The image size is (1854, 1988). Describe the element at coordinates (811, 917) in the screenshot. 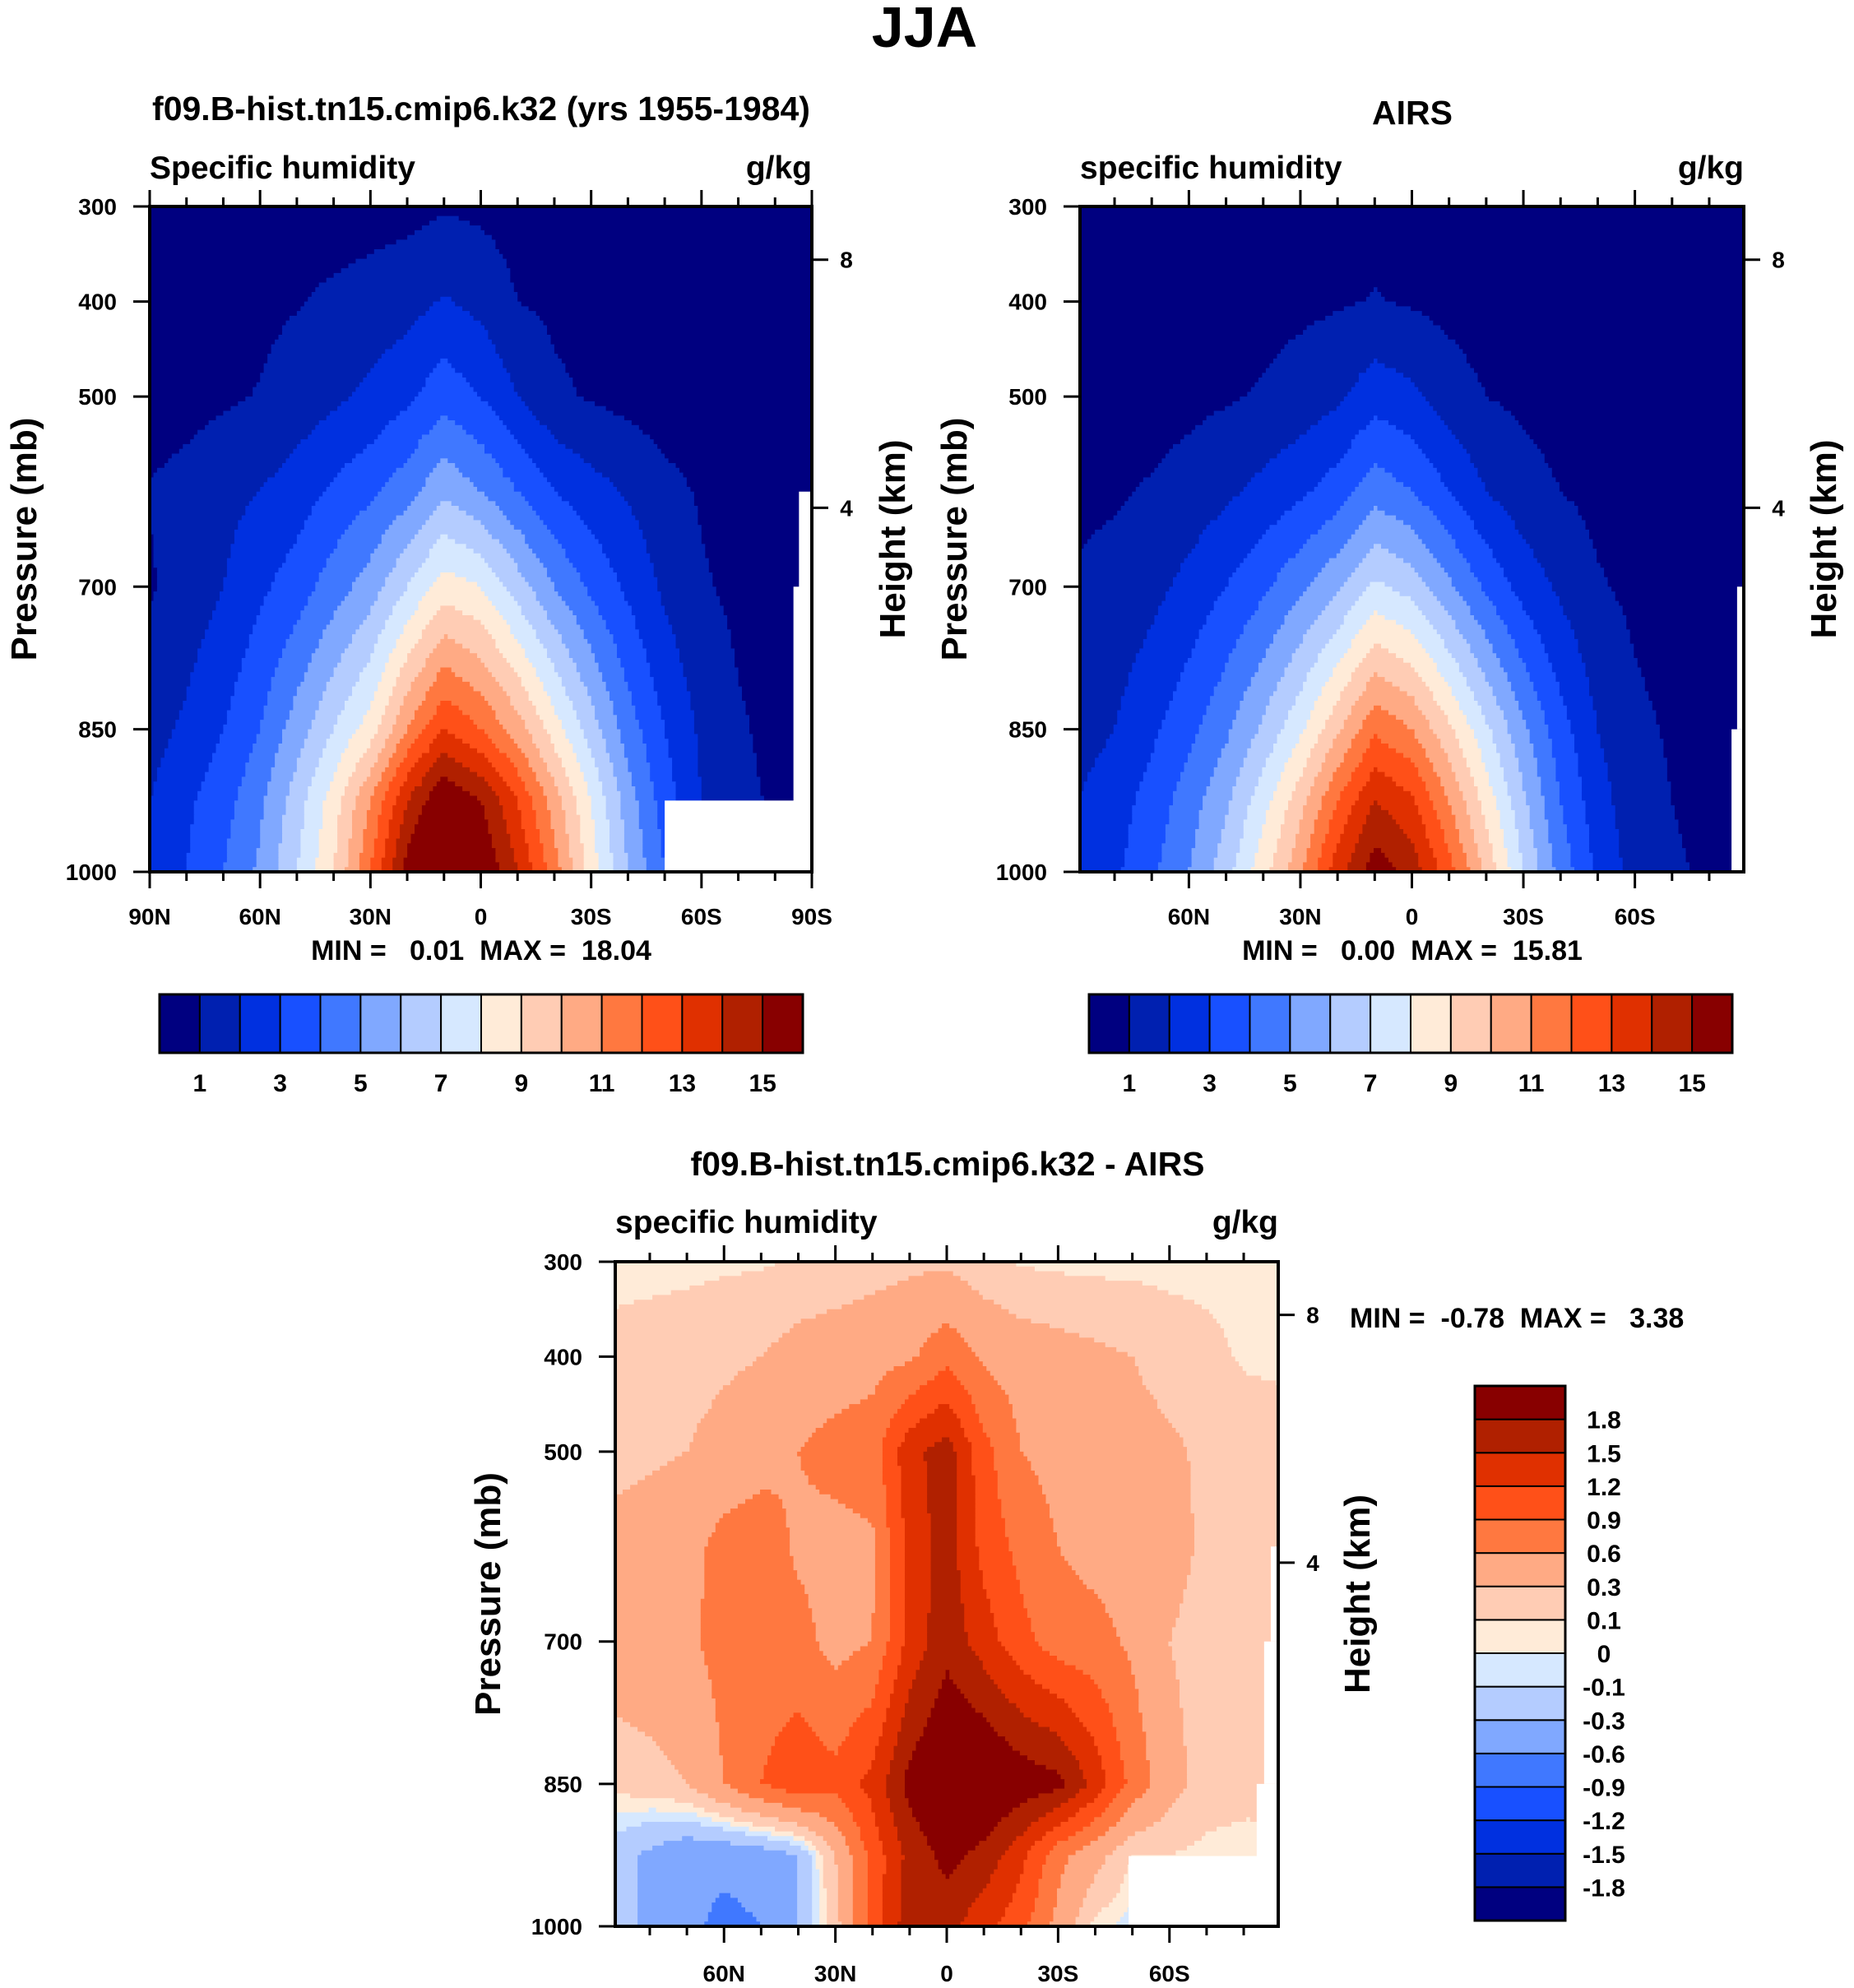

I see `x-tick-label: 90S` at that location.